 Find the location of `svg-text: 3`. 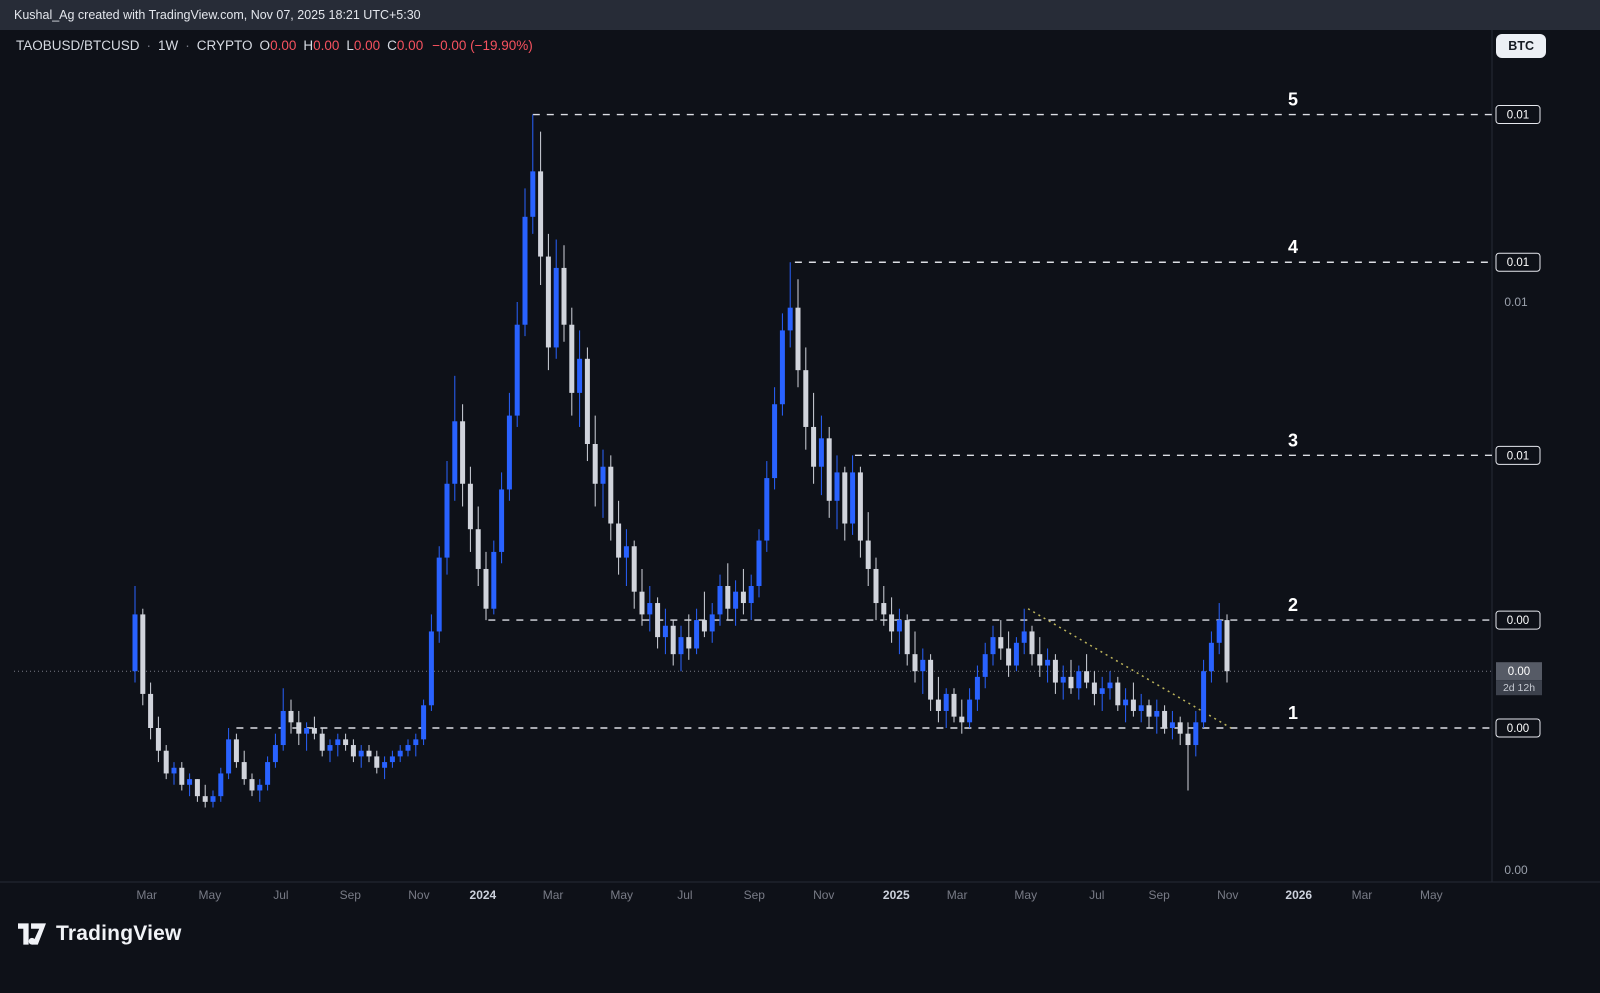

svg-text: 3 is located at coordinates (1293, 440).